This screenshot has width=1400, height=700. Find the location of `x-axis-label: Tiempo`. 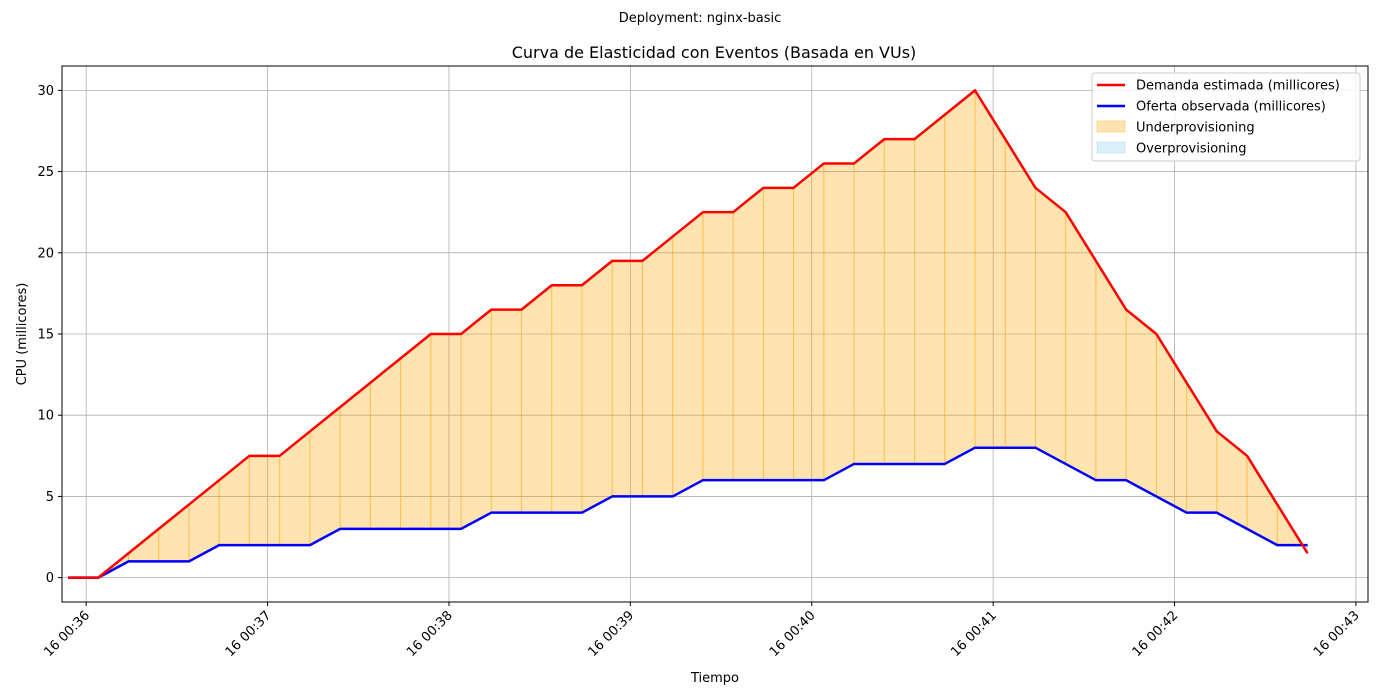

x-axis-label: Tiempo is located at coordinates (714, 678).